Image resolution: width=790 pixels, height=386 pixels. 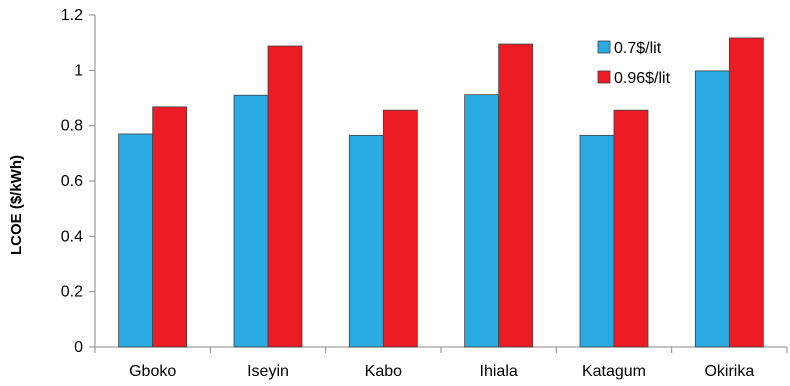 I want to click on y-tick-label: 0.8, so click(x=72, y=126).